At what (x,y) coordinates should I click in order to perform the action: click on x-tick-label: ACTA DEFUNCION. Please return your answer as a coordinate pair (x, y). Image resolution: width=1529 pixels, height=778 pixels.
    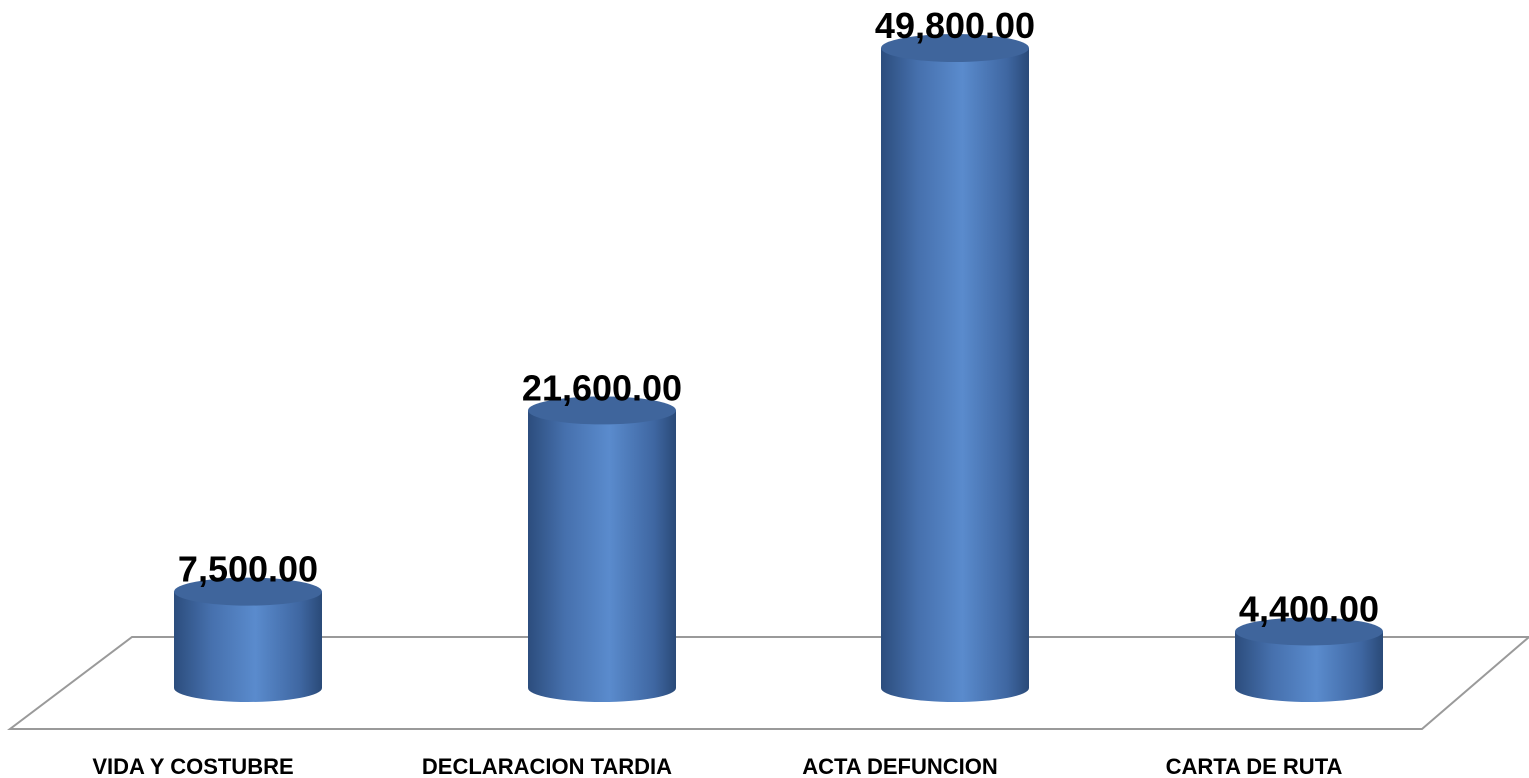
    Looking at the image, I should click on (900, 766).